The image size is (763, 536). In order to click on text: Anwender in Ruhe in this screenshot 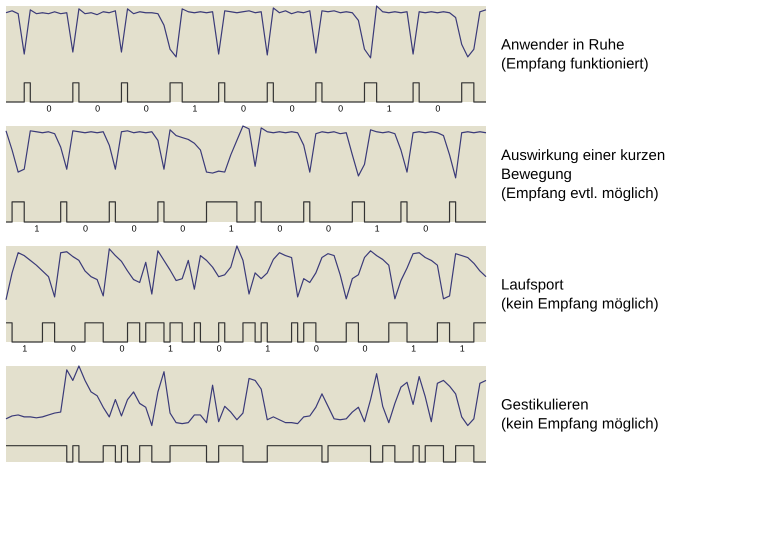, I will do `click(562, 45)`.